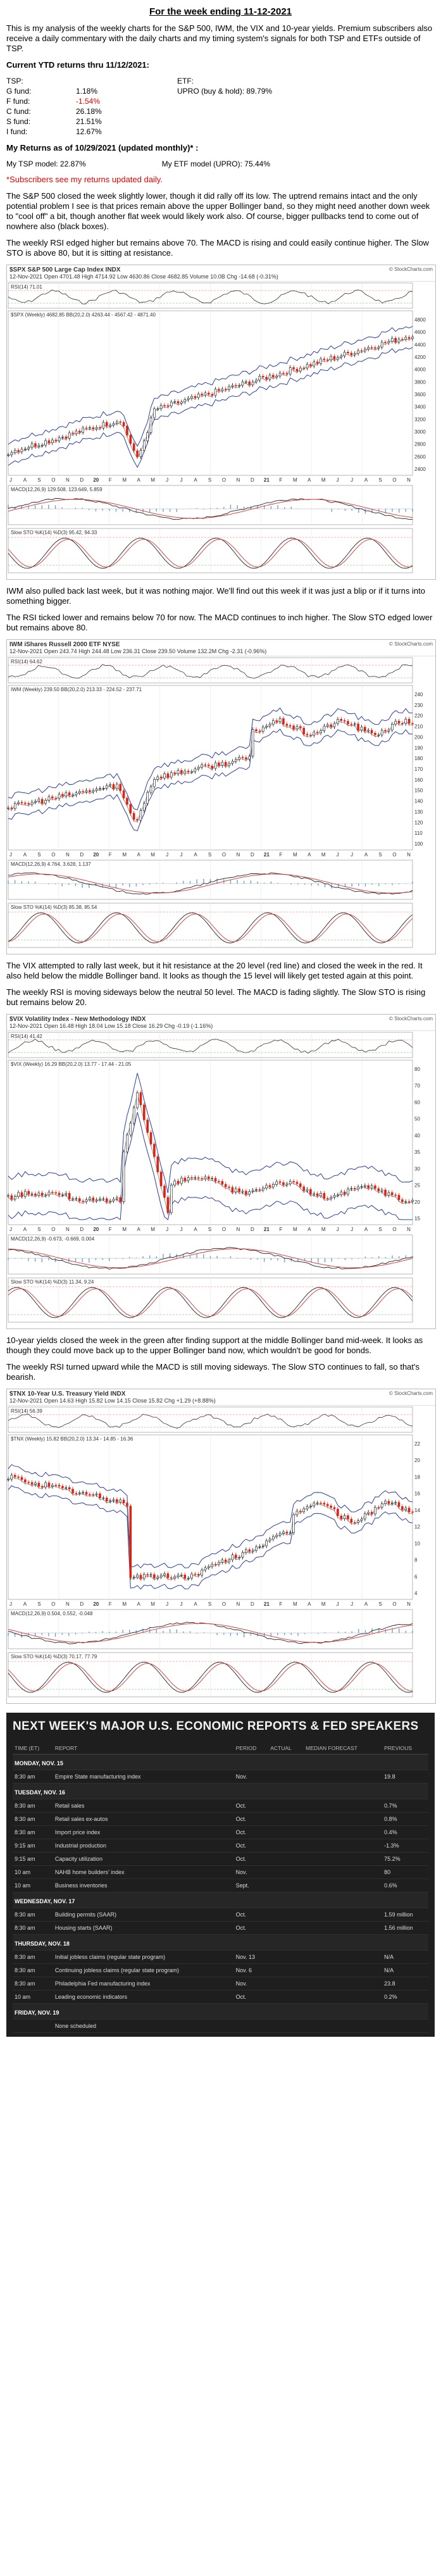 The height and width of the screenshot is (2576, 441). What do you see at coordinates (420, 407) in the screenshot?
I see `y-tick-label: 3400` at bounding box center [420, 407].